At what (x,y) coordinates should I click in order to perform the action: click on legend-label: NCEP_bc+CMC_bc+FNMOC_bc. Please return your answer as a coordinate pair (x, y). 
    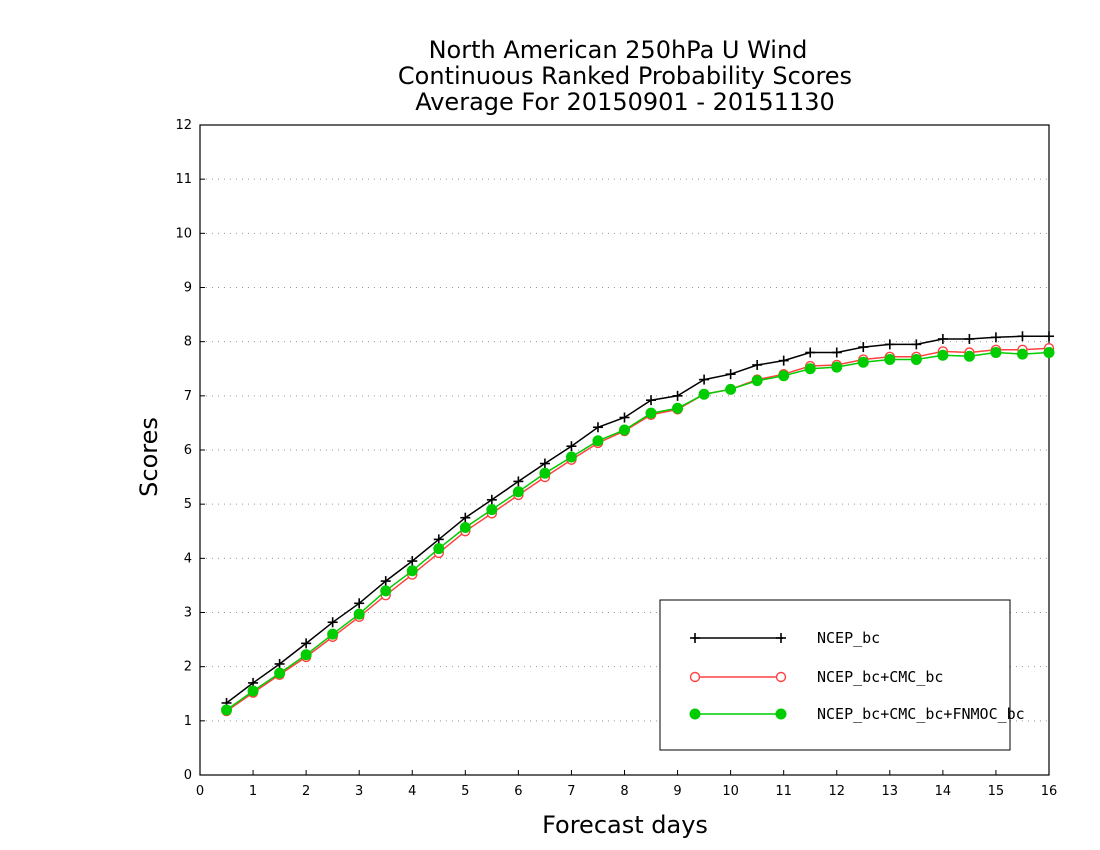
    Looking at the image, I should click on (921, 714).